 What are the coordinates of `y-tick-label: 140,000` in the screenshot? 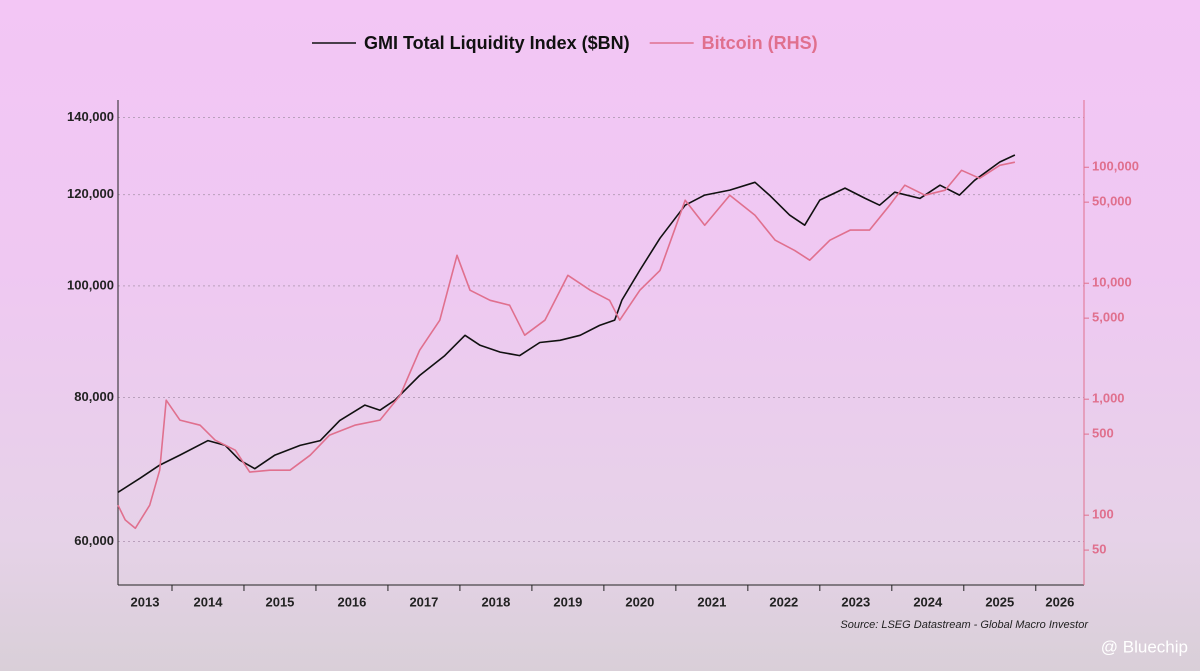 It's located at (90, 116).